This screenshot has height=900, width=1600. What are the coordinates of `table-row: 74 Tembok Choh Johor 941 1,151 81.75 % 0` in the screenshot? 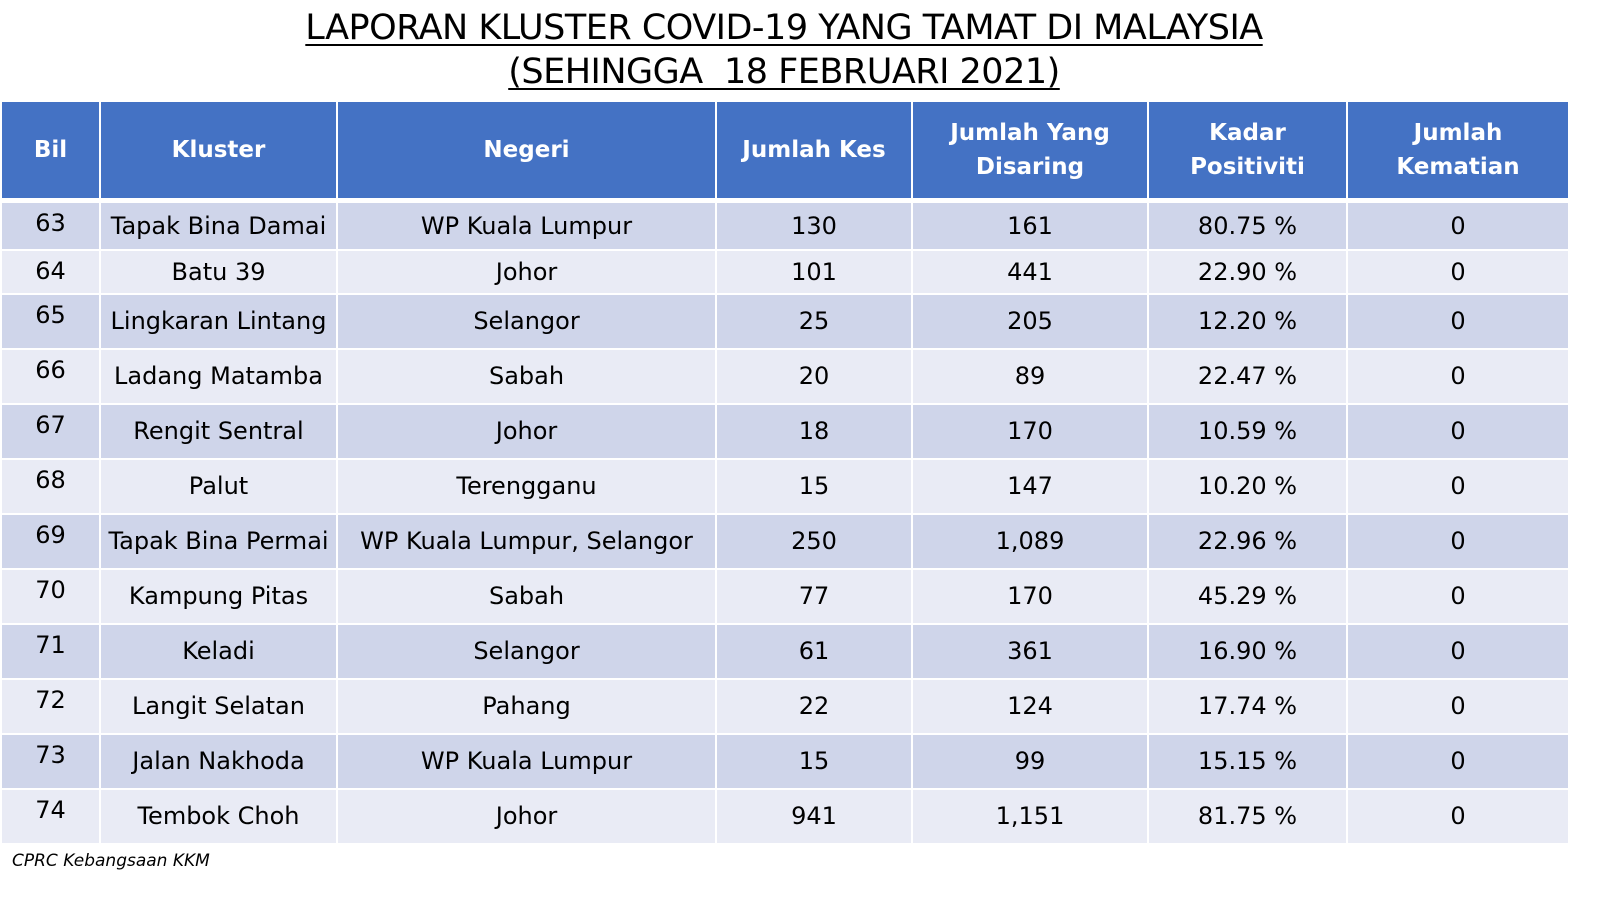 It's located at (785, 816).